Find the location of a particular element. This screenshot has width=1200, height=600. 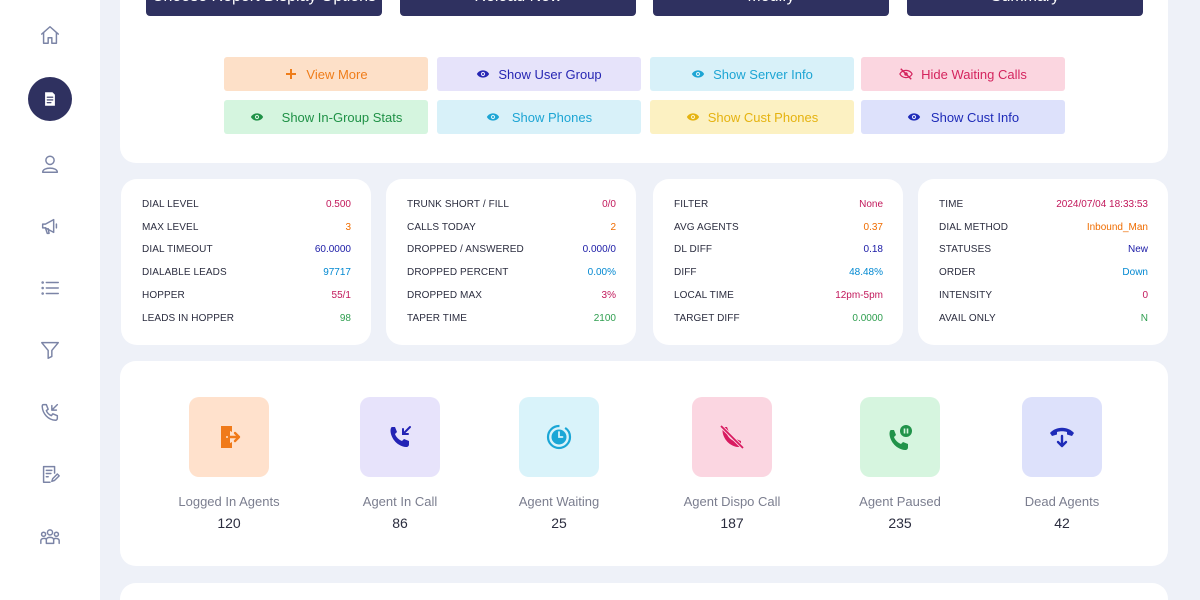

stat-value: New is located at coordinates (1137, 250).